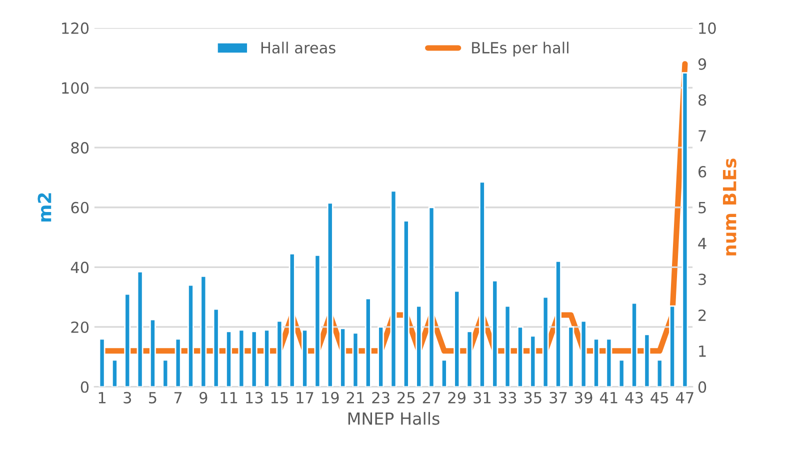  Describe the element at coordinates (431, 398) in the screenshot. I see `x-tick-label: 27` at that location.